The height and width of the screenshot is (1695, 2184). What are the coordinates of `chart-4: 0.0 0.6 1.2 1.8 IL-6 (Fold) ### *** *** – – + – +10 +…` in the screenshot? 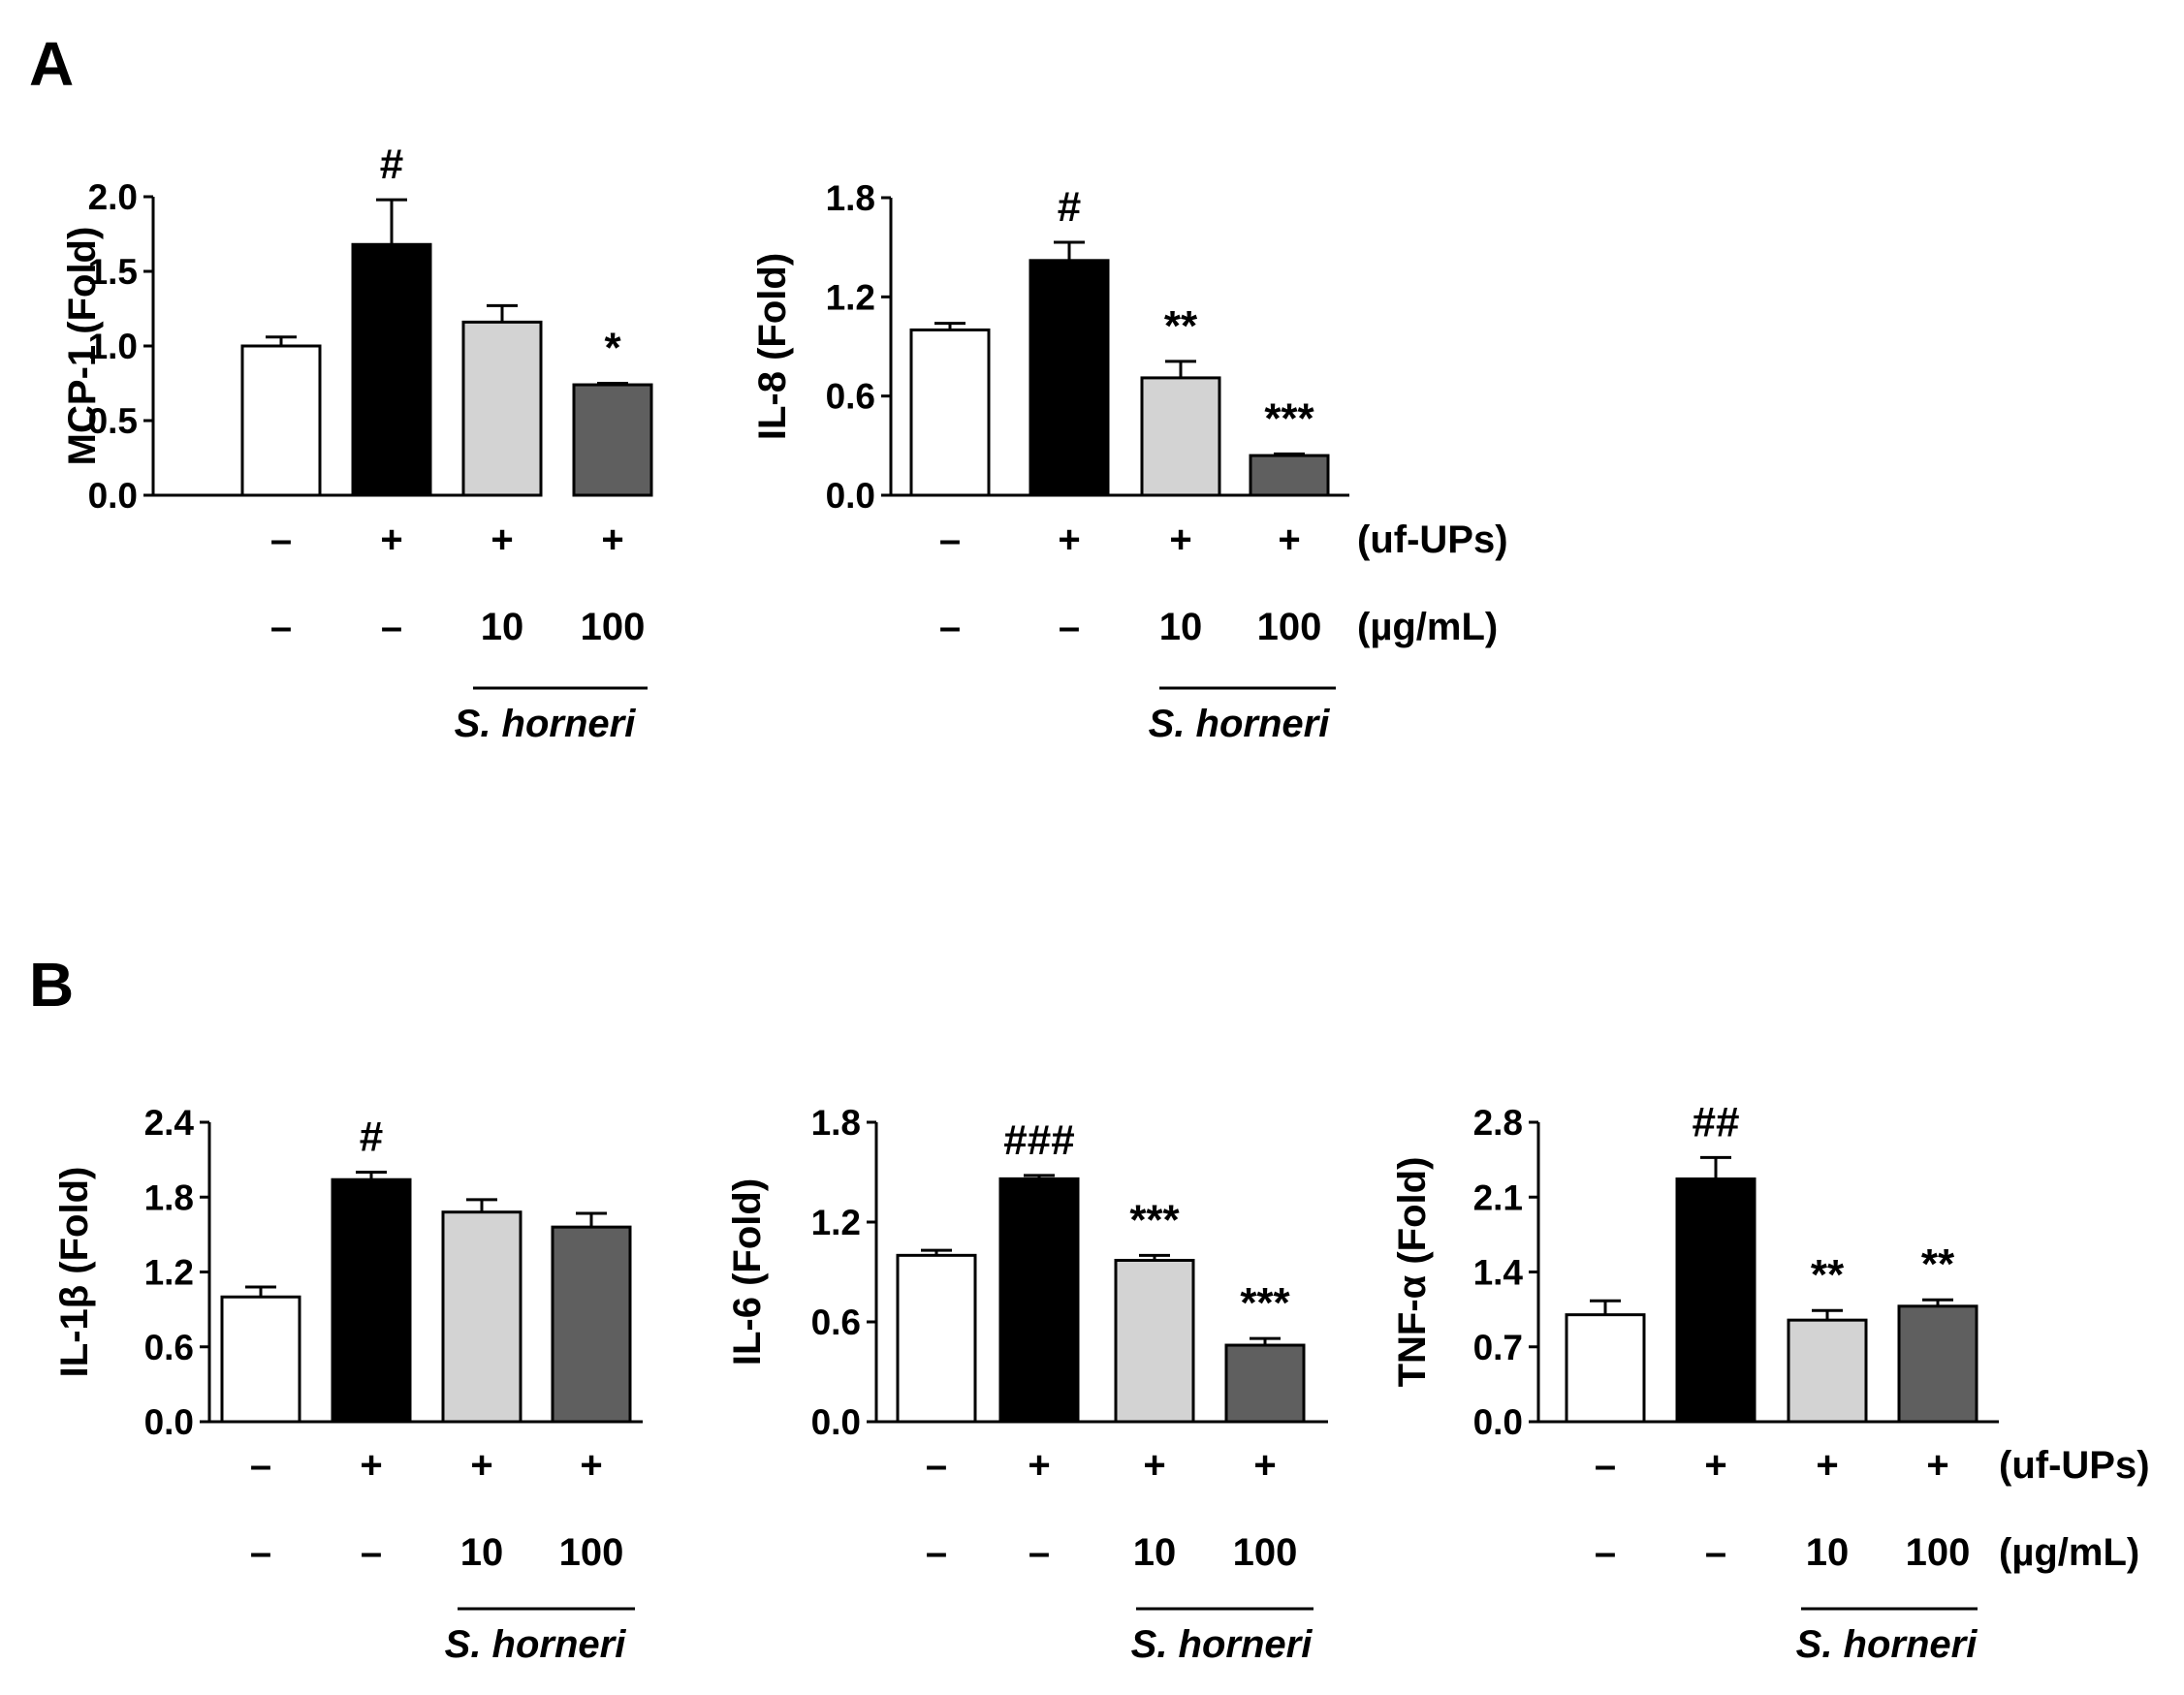 It's located at (1027, 1384).